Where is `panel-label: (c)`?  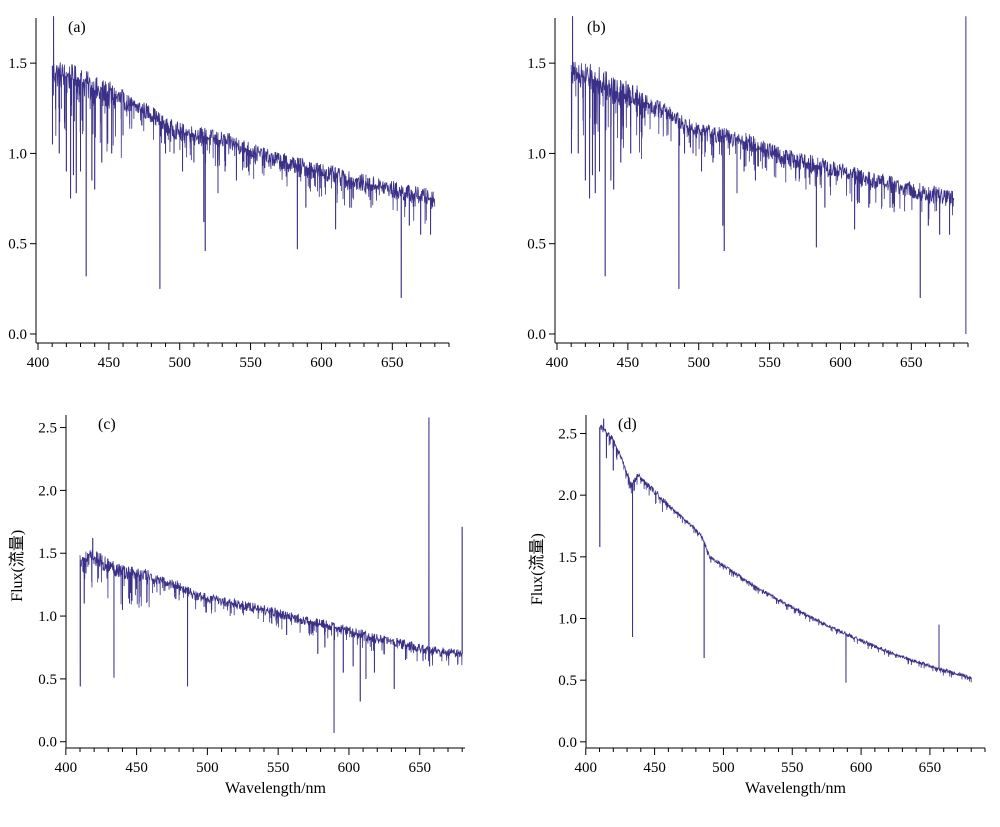 panel-label: (c) is located at coordinates (107, 424).